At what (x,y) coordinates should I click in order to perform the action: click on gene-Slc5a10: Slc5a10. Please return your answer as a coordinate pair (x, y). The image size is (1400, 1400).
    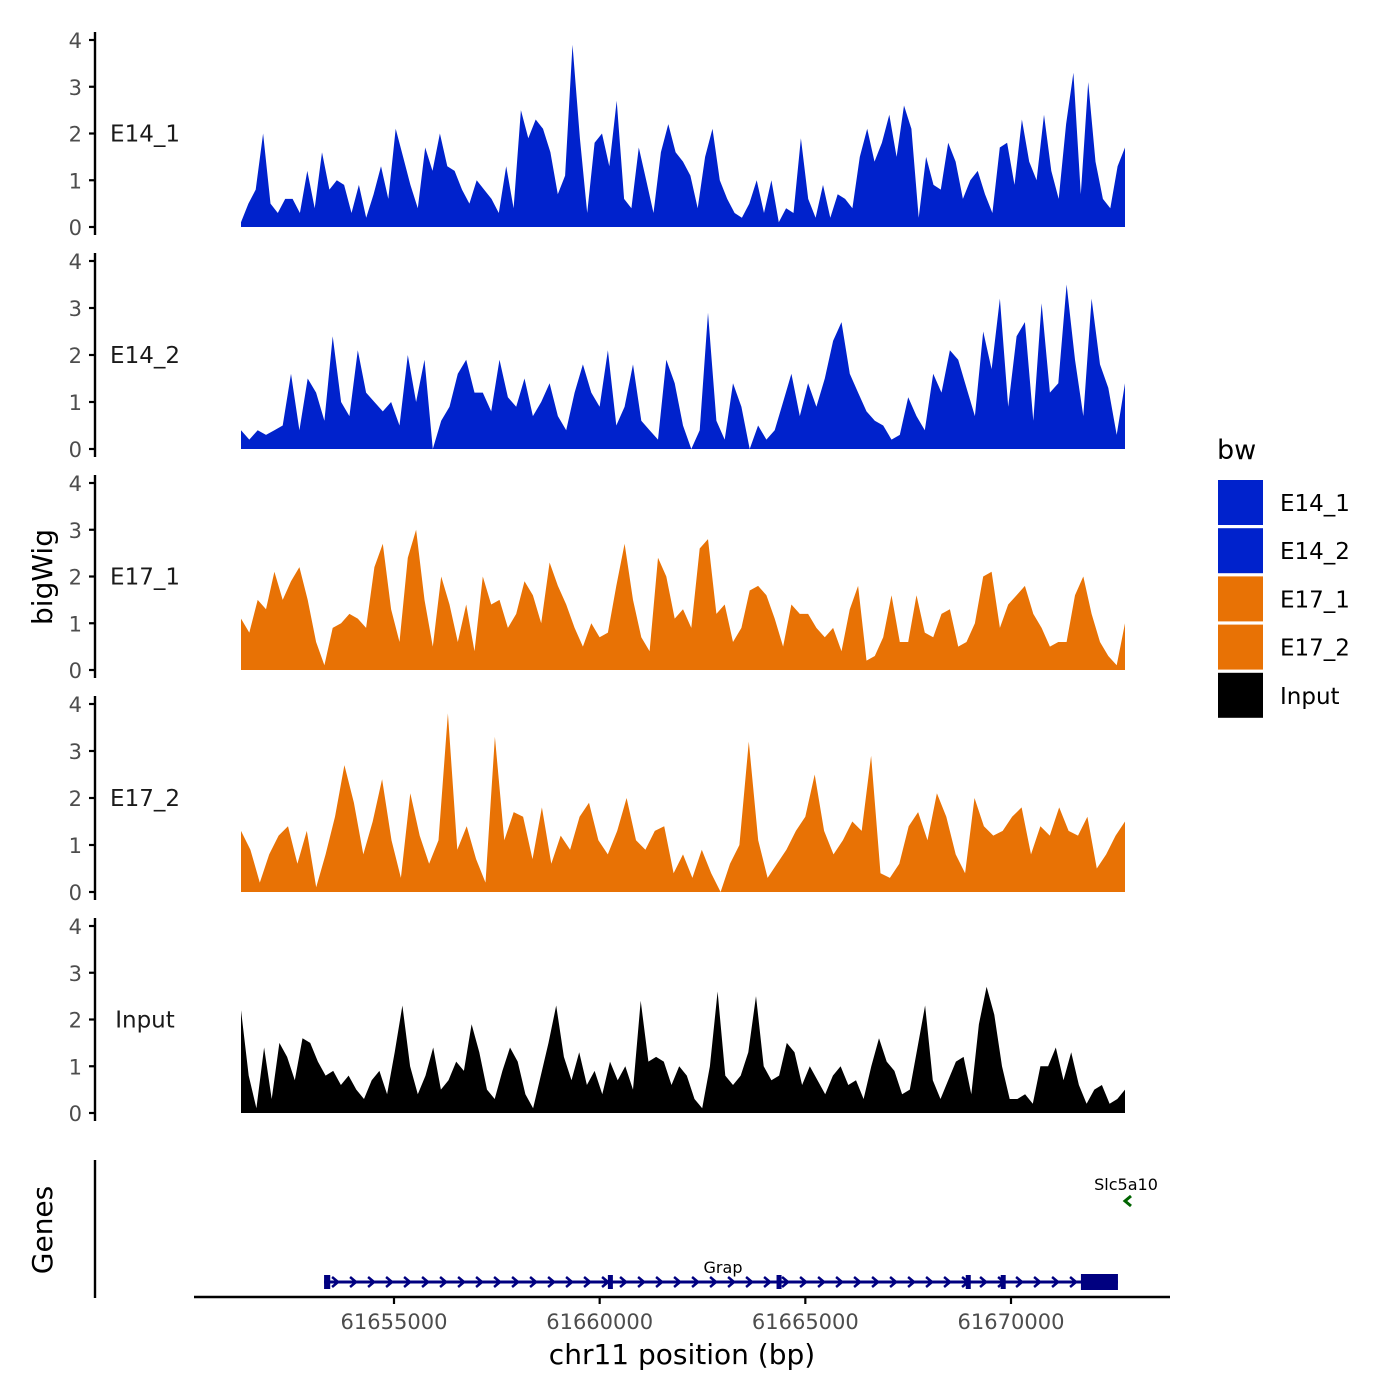
    Looking at the image, I should click on (1126, 1191).